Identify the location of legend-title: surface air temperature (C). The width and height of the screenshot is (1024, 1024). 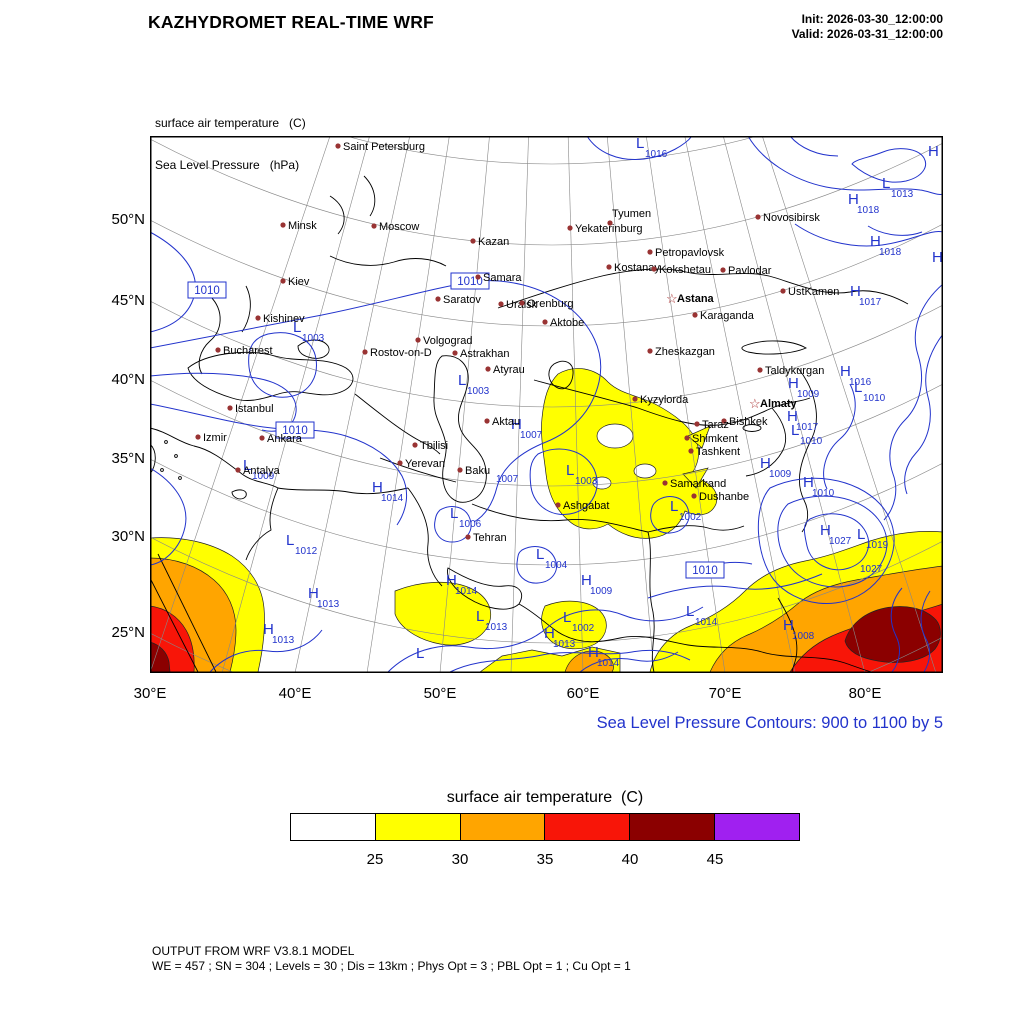
(545, 797).